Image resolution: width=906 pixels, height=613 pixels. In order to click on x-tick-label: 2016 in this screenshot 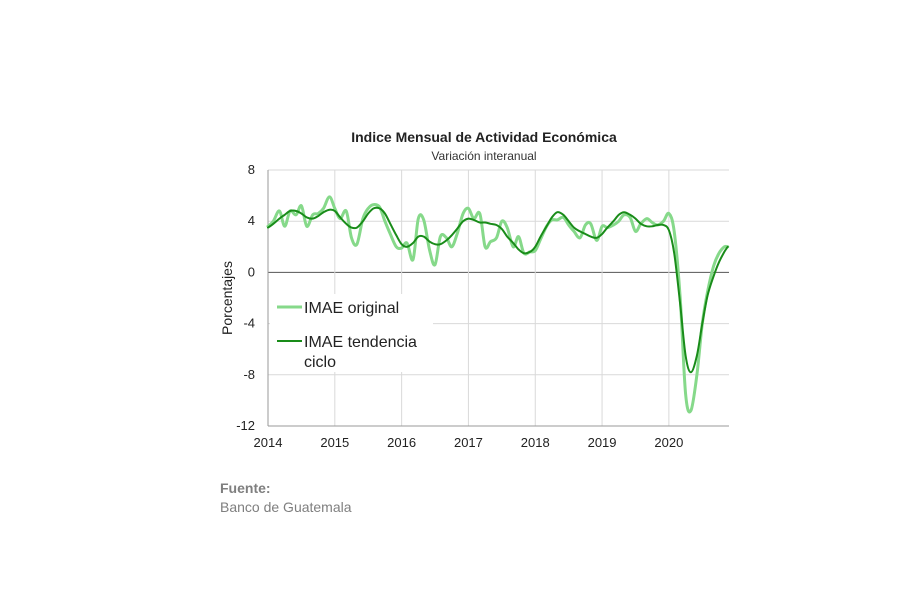, I will do `click(401, 442)`.